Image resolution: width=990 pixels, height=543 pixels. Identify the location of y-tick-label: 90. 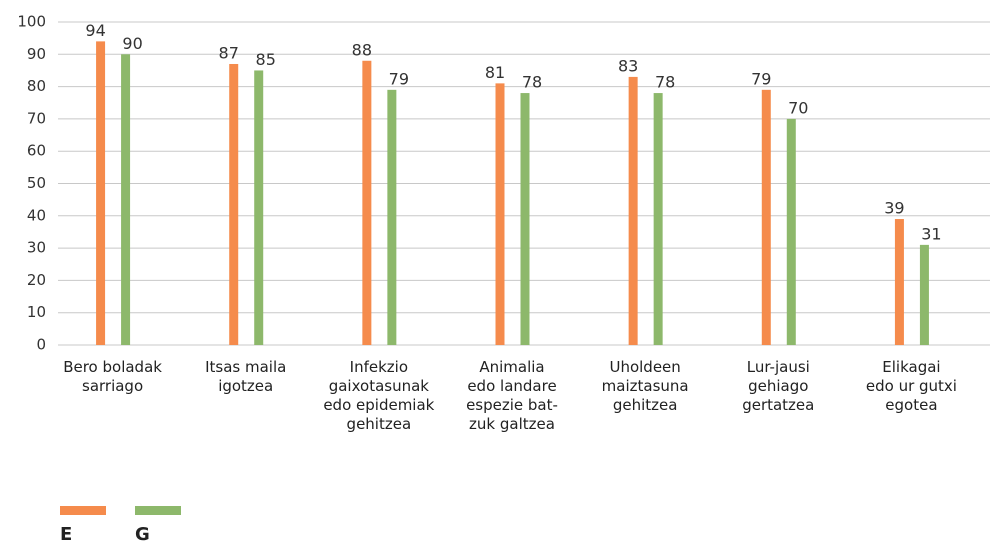
(36, 54).